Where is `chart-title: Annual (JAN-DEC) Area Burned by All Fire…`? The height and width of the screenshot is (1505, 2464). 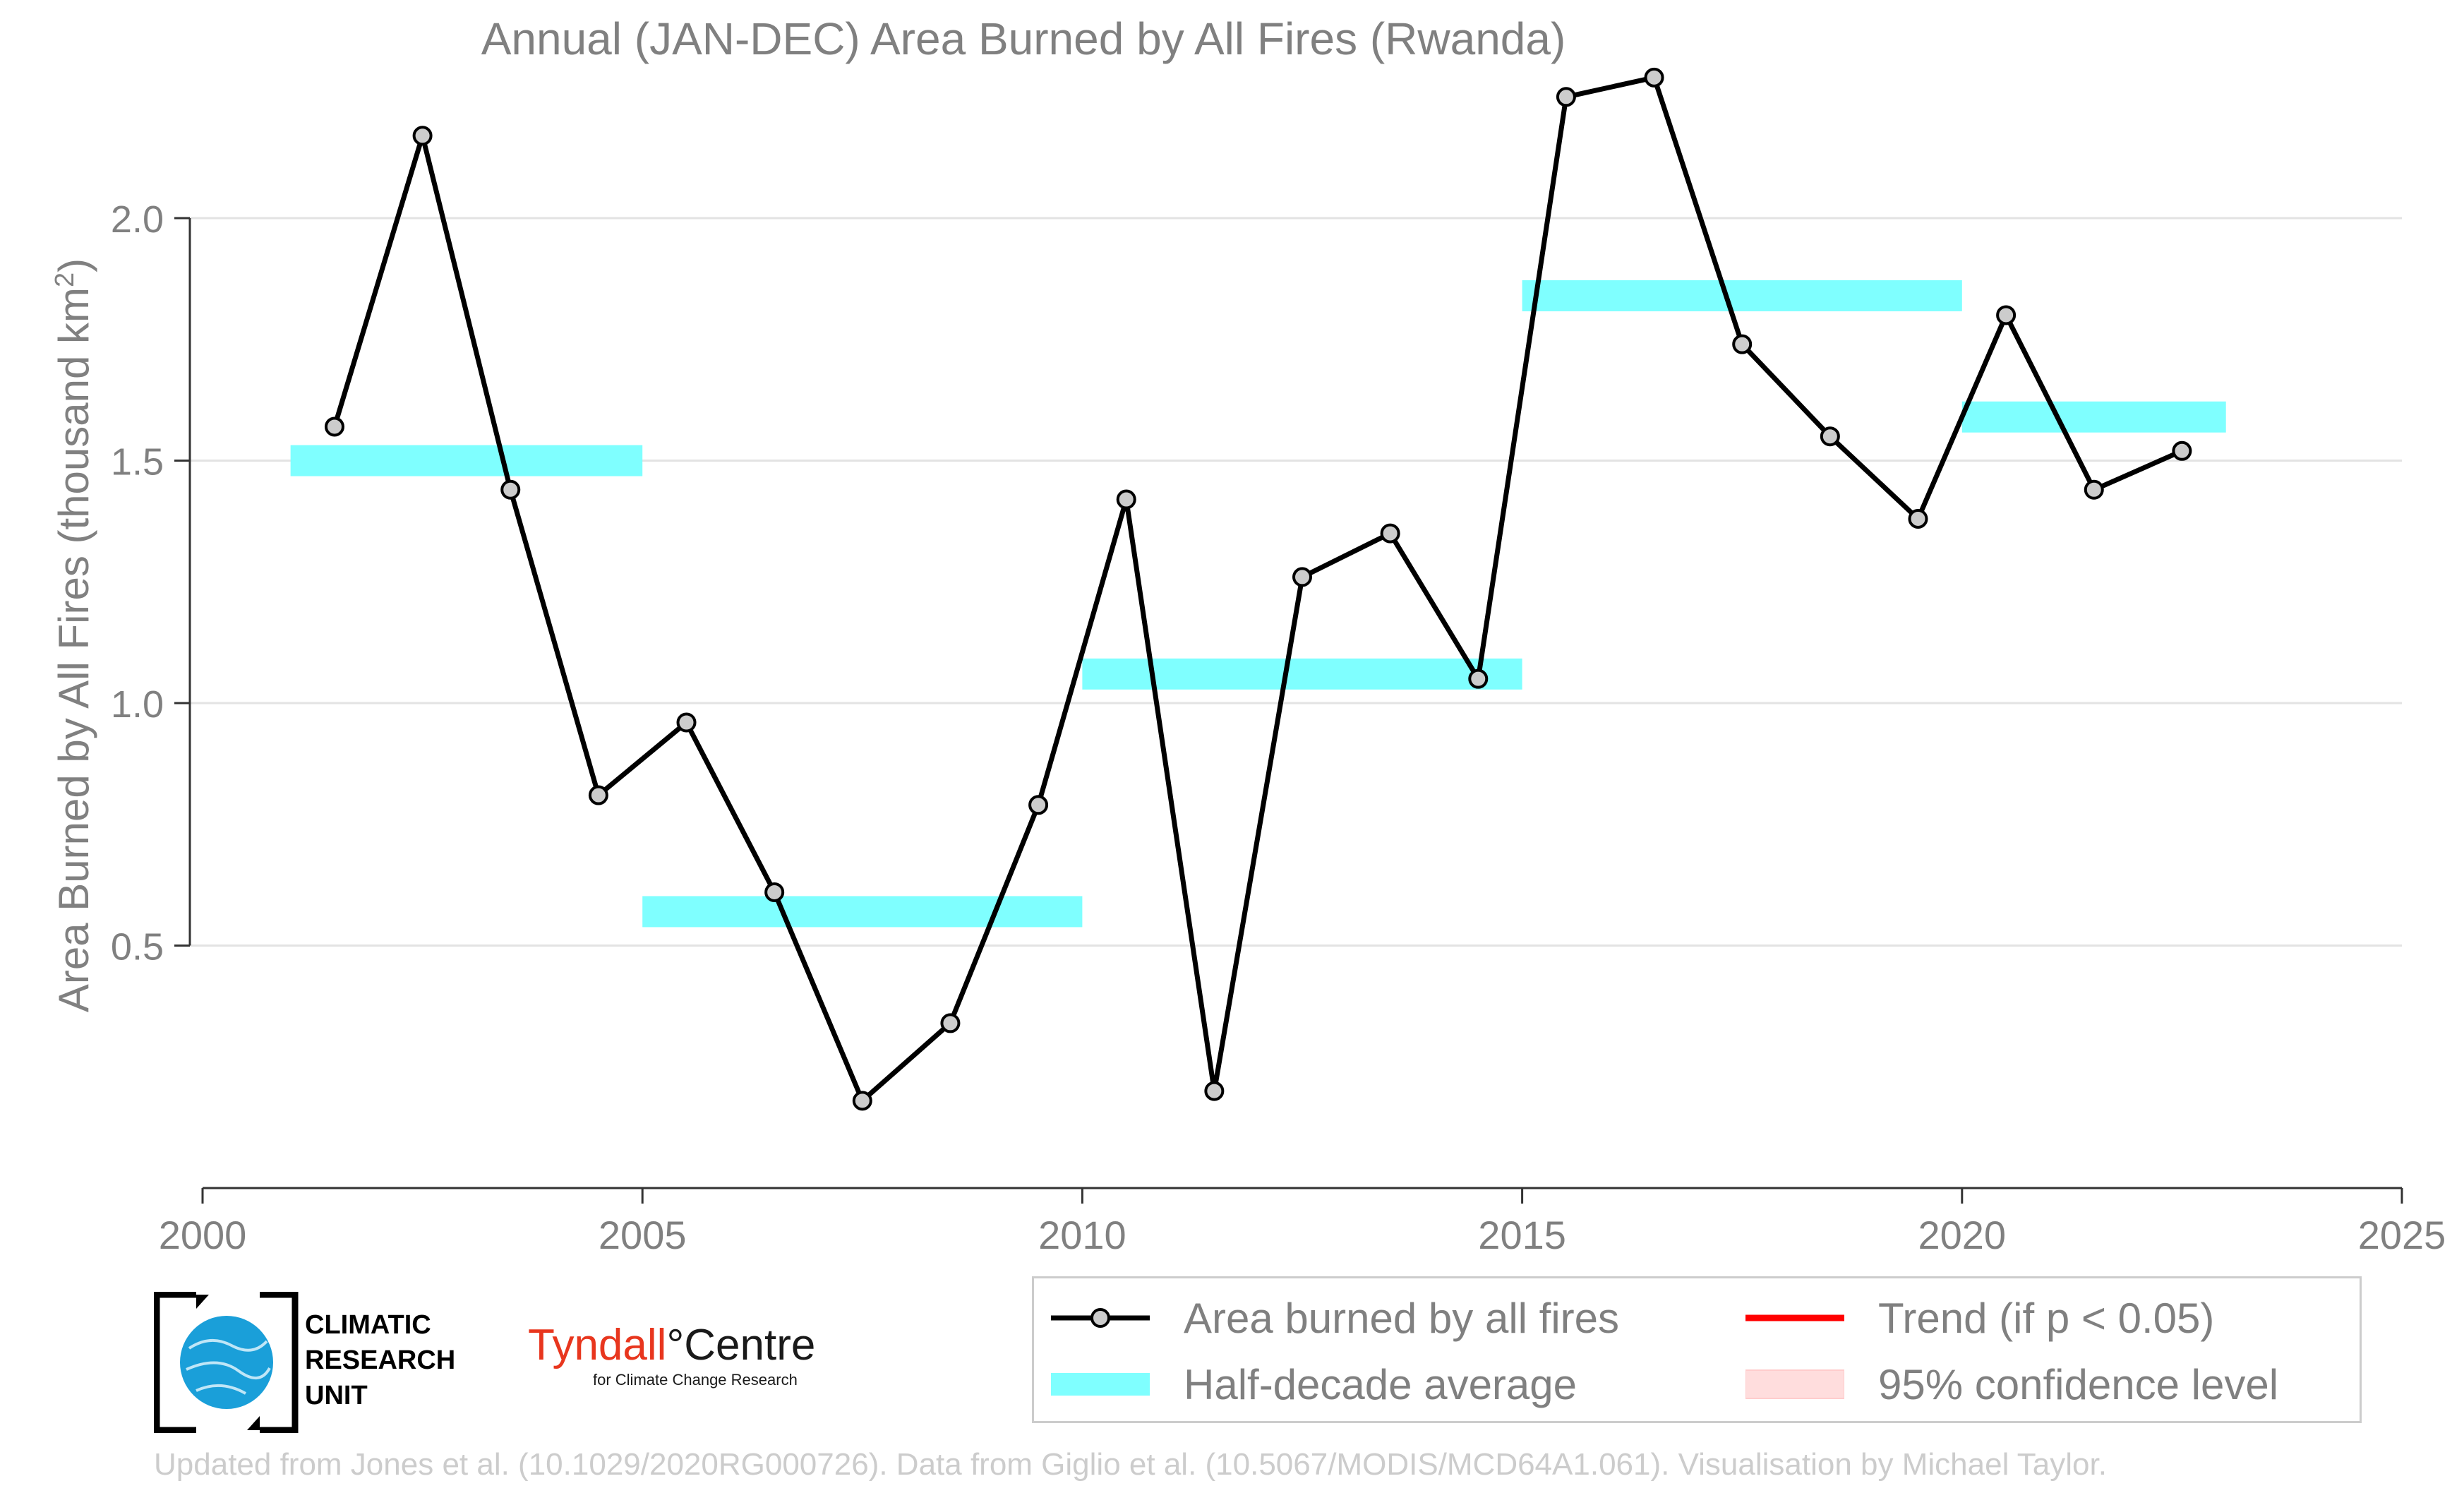 chart-title: Annual (JAN-DEC) Area Burned by All Fire… is located at coordinates (1023, 38).